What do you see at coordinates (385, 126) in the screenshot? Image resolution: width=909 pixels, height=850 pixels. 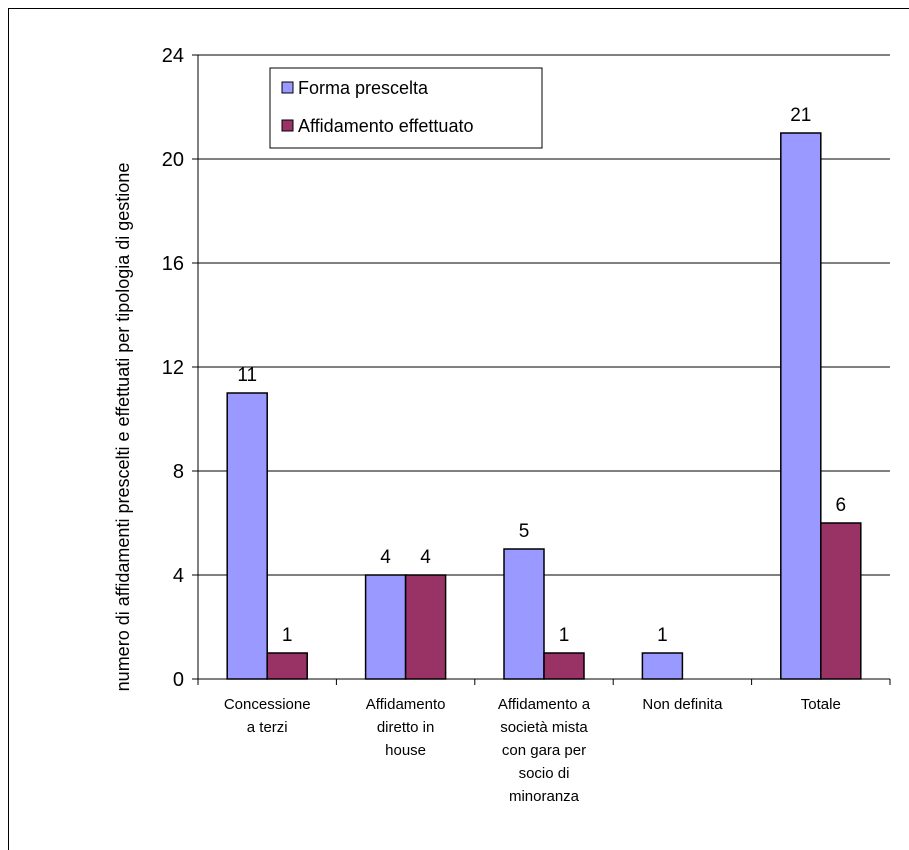 I see `legend-label: Affidamento effettuato` at bounding box center [385, 126].